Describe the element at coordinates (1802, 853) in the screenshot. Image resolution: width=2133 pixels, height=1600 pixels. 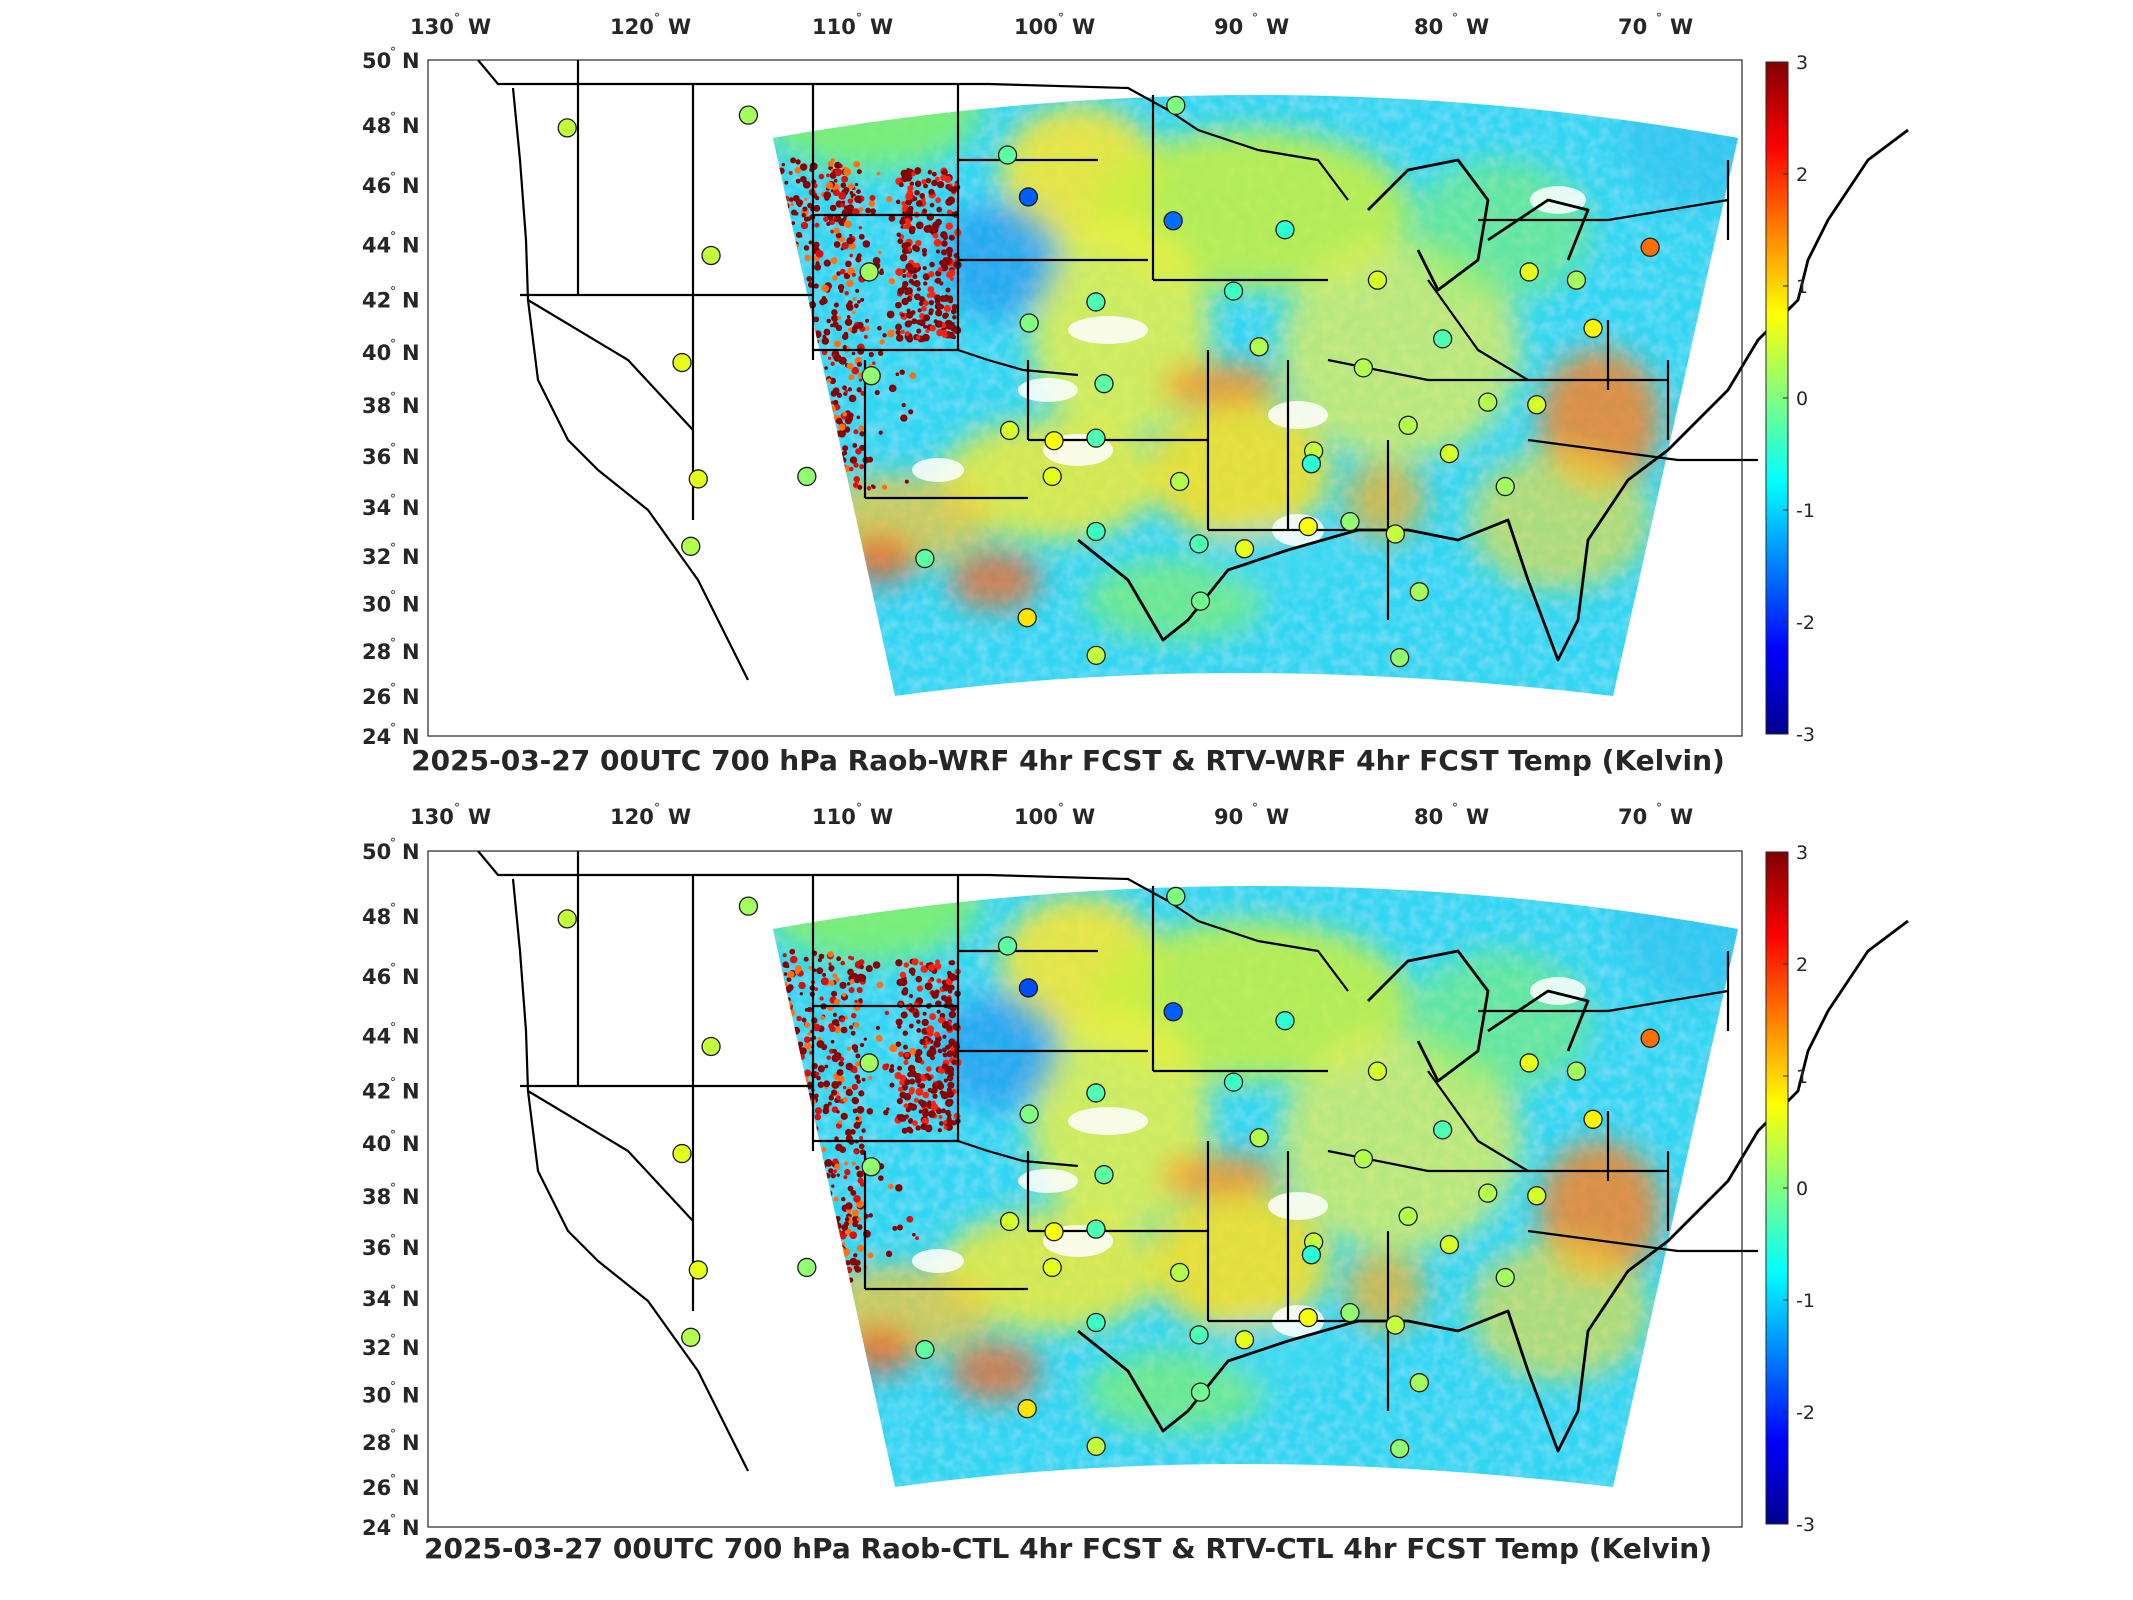
I see `colorbar-tick-label: 3` at that location.